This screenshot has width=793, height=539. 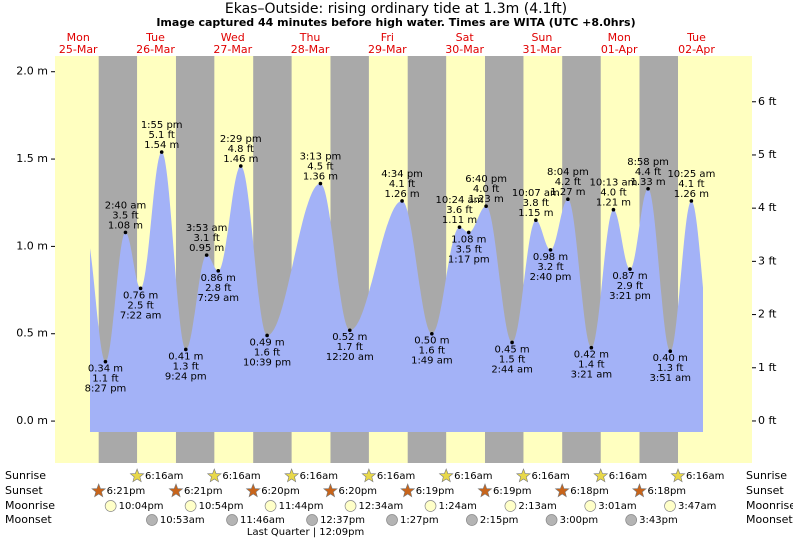 I want to click on tide-label: 6:40 pm, so click(x=486, y=179).